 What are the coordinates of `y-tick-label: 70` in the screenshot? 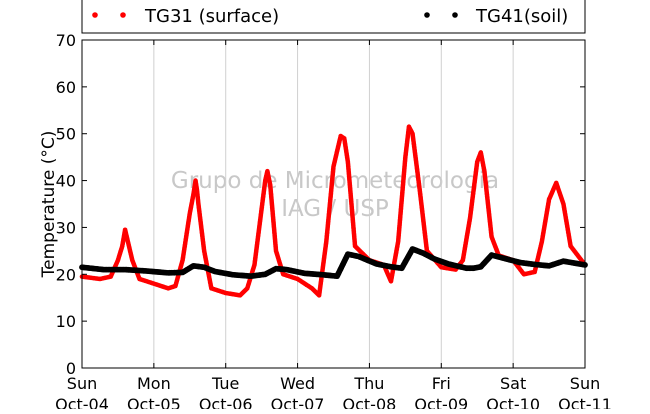 It's located at (66, 40).